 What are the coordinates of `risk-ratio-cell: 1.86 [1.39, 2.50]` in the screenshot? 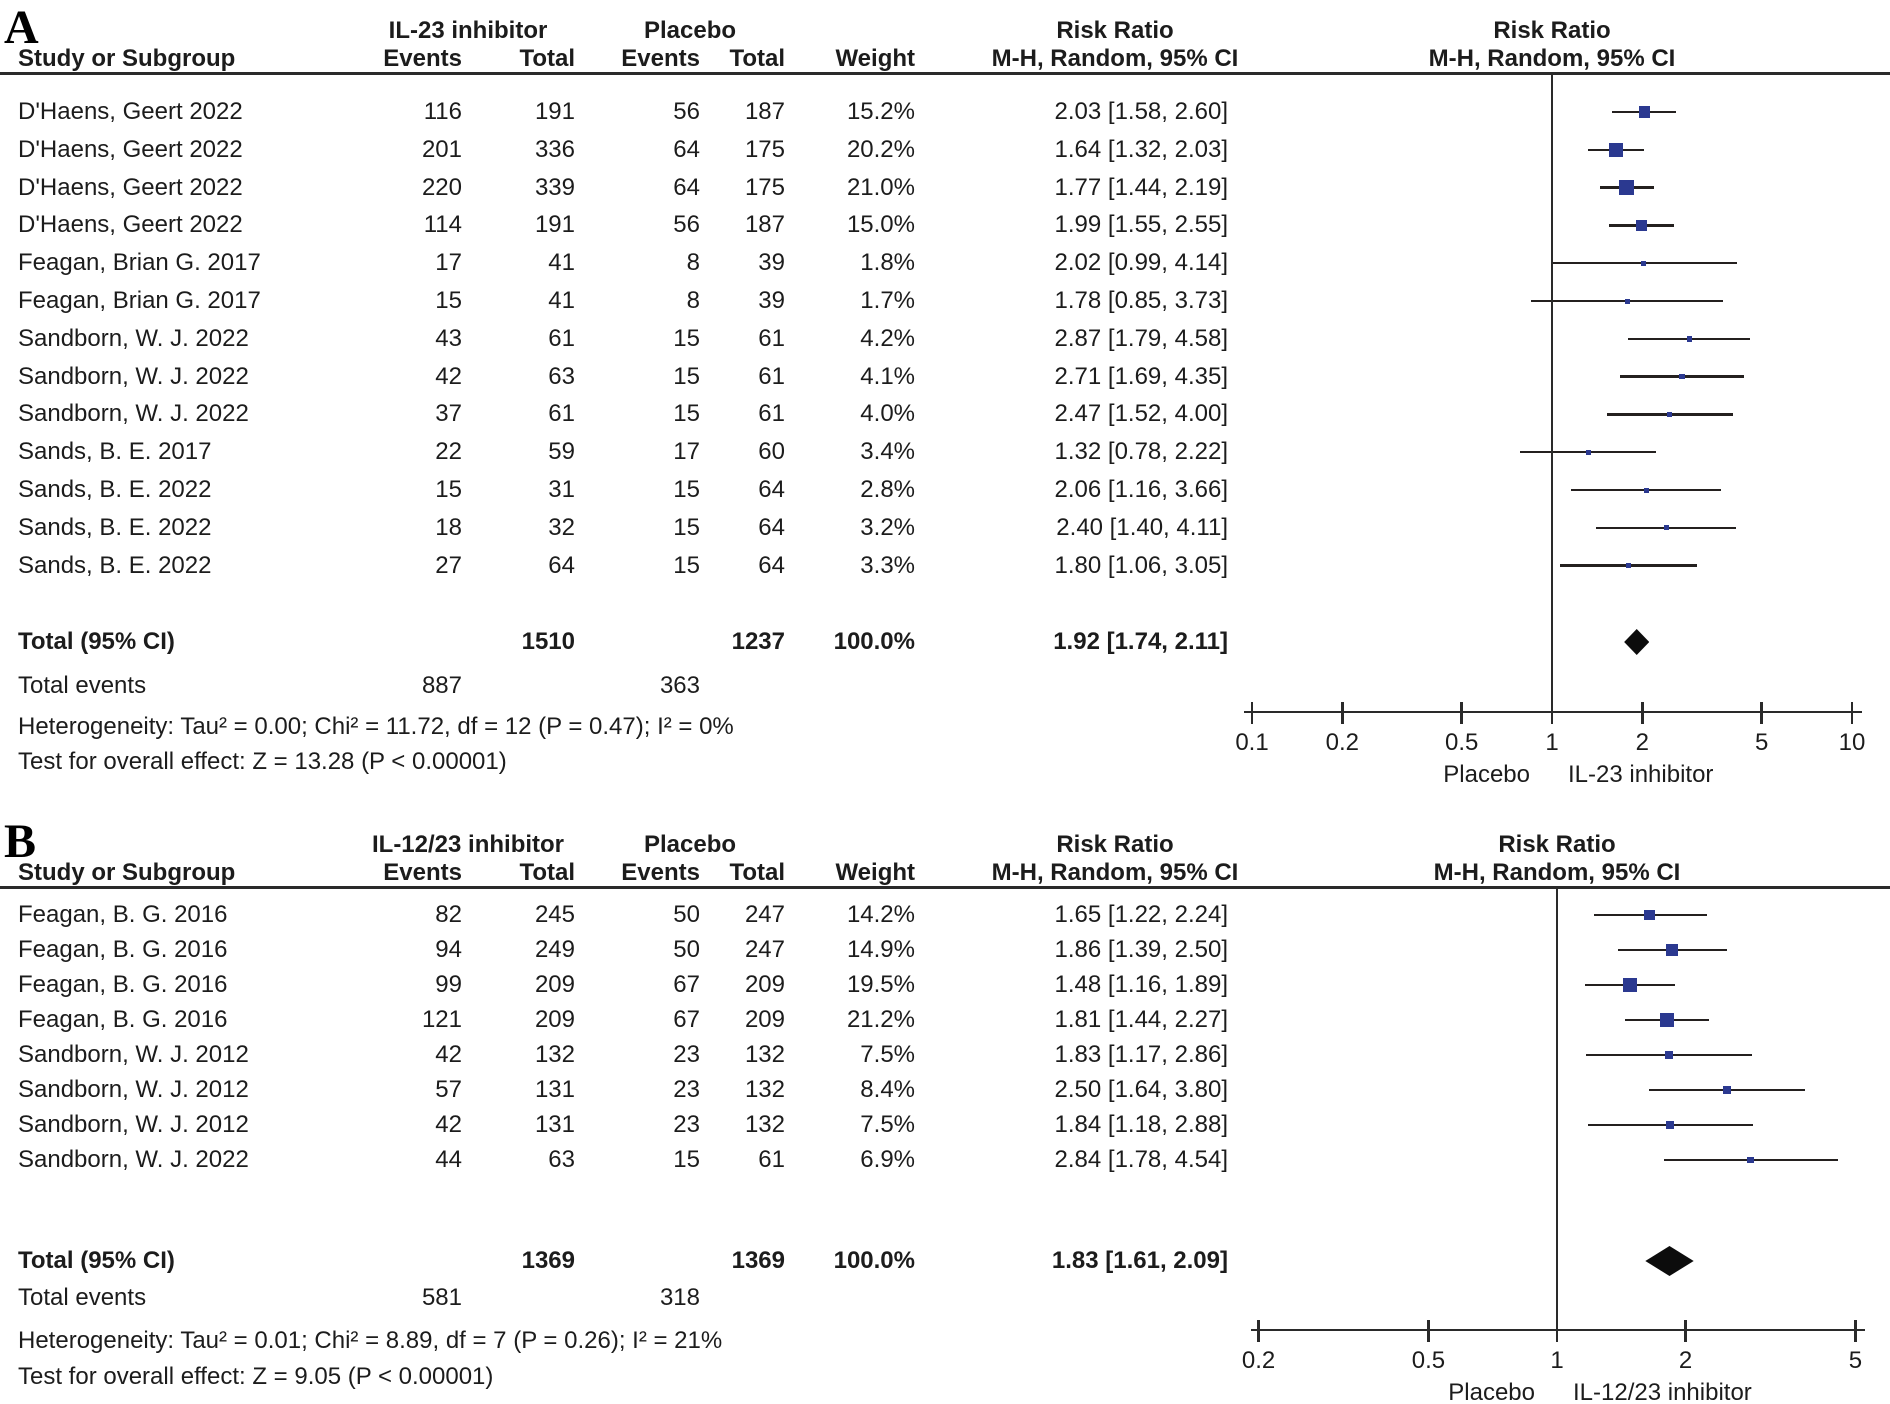 It's located at (1141, 949).